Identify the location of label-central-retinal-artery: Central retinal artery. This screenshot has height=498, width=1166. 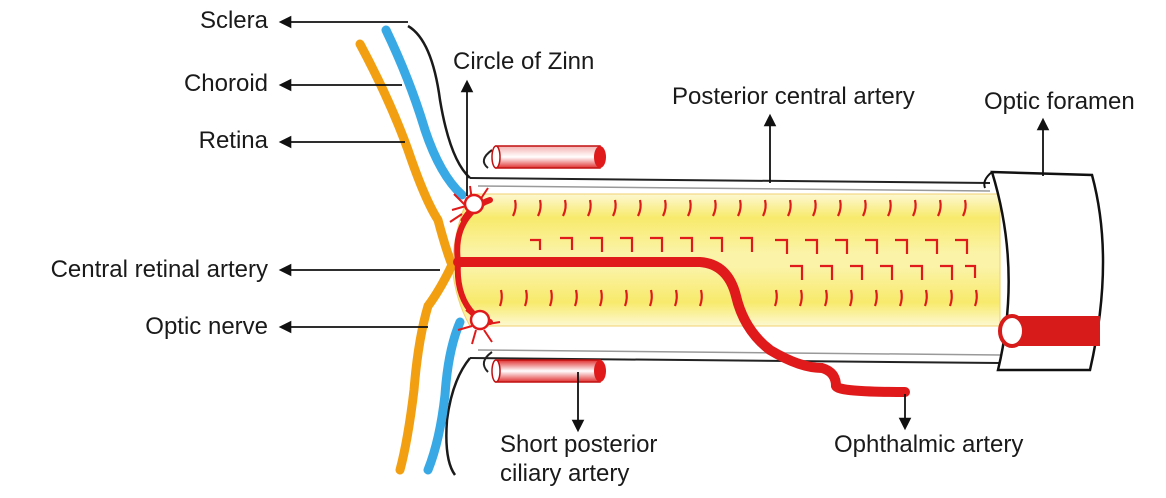
(159, 269).